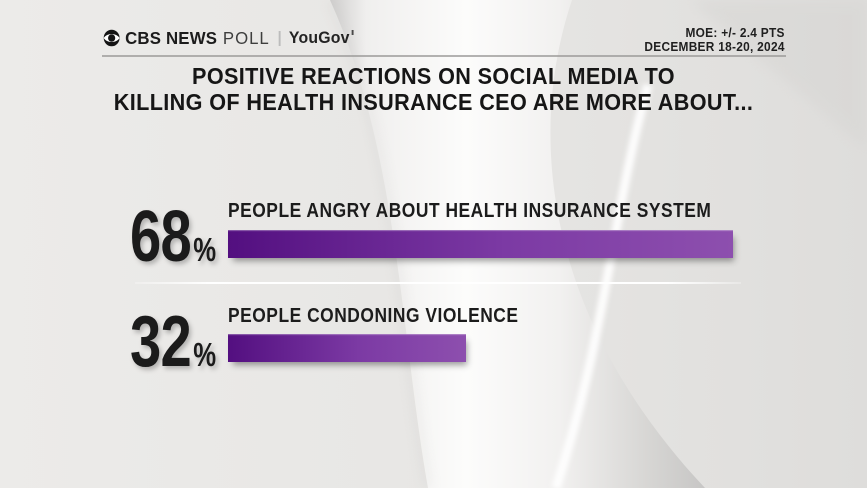  I want to click on margin-of-error: MOE: +/- 2.4 PTS, so click(735, 33).